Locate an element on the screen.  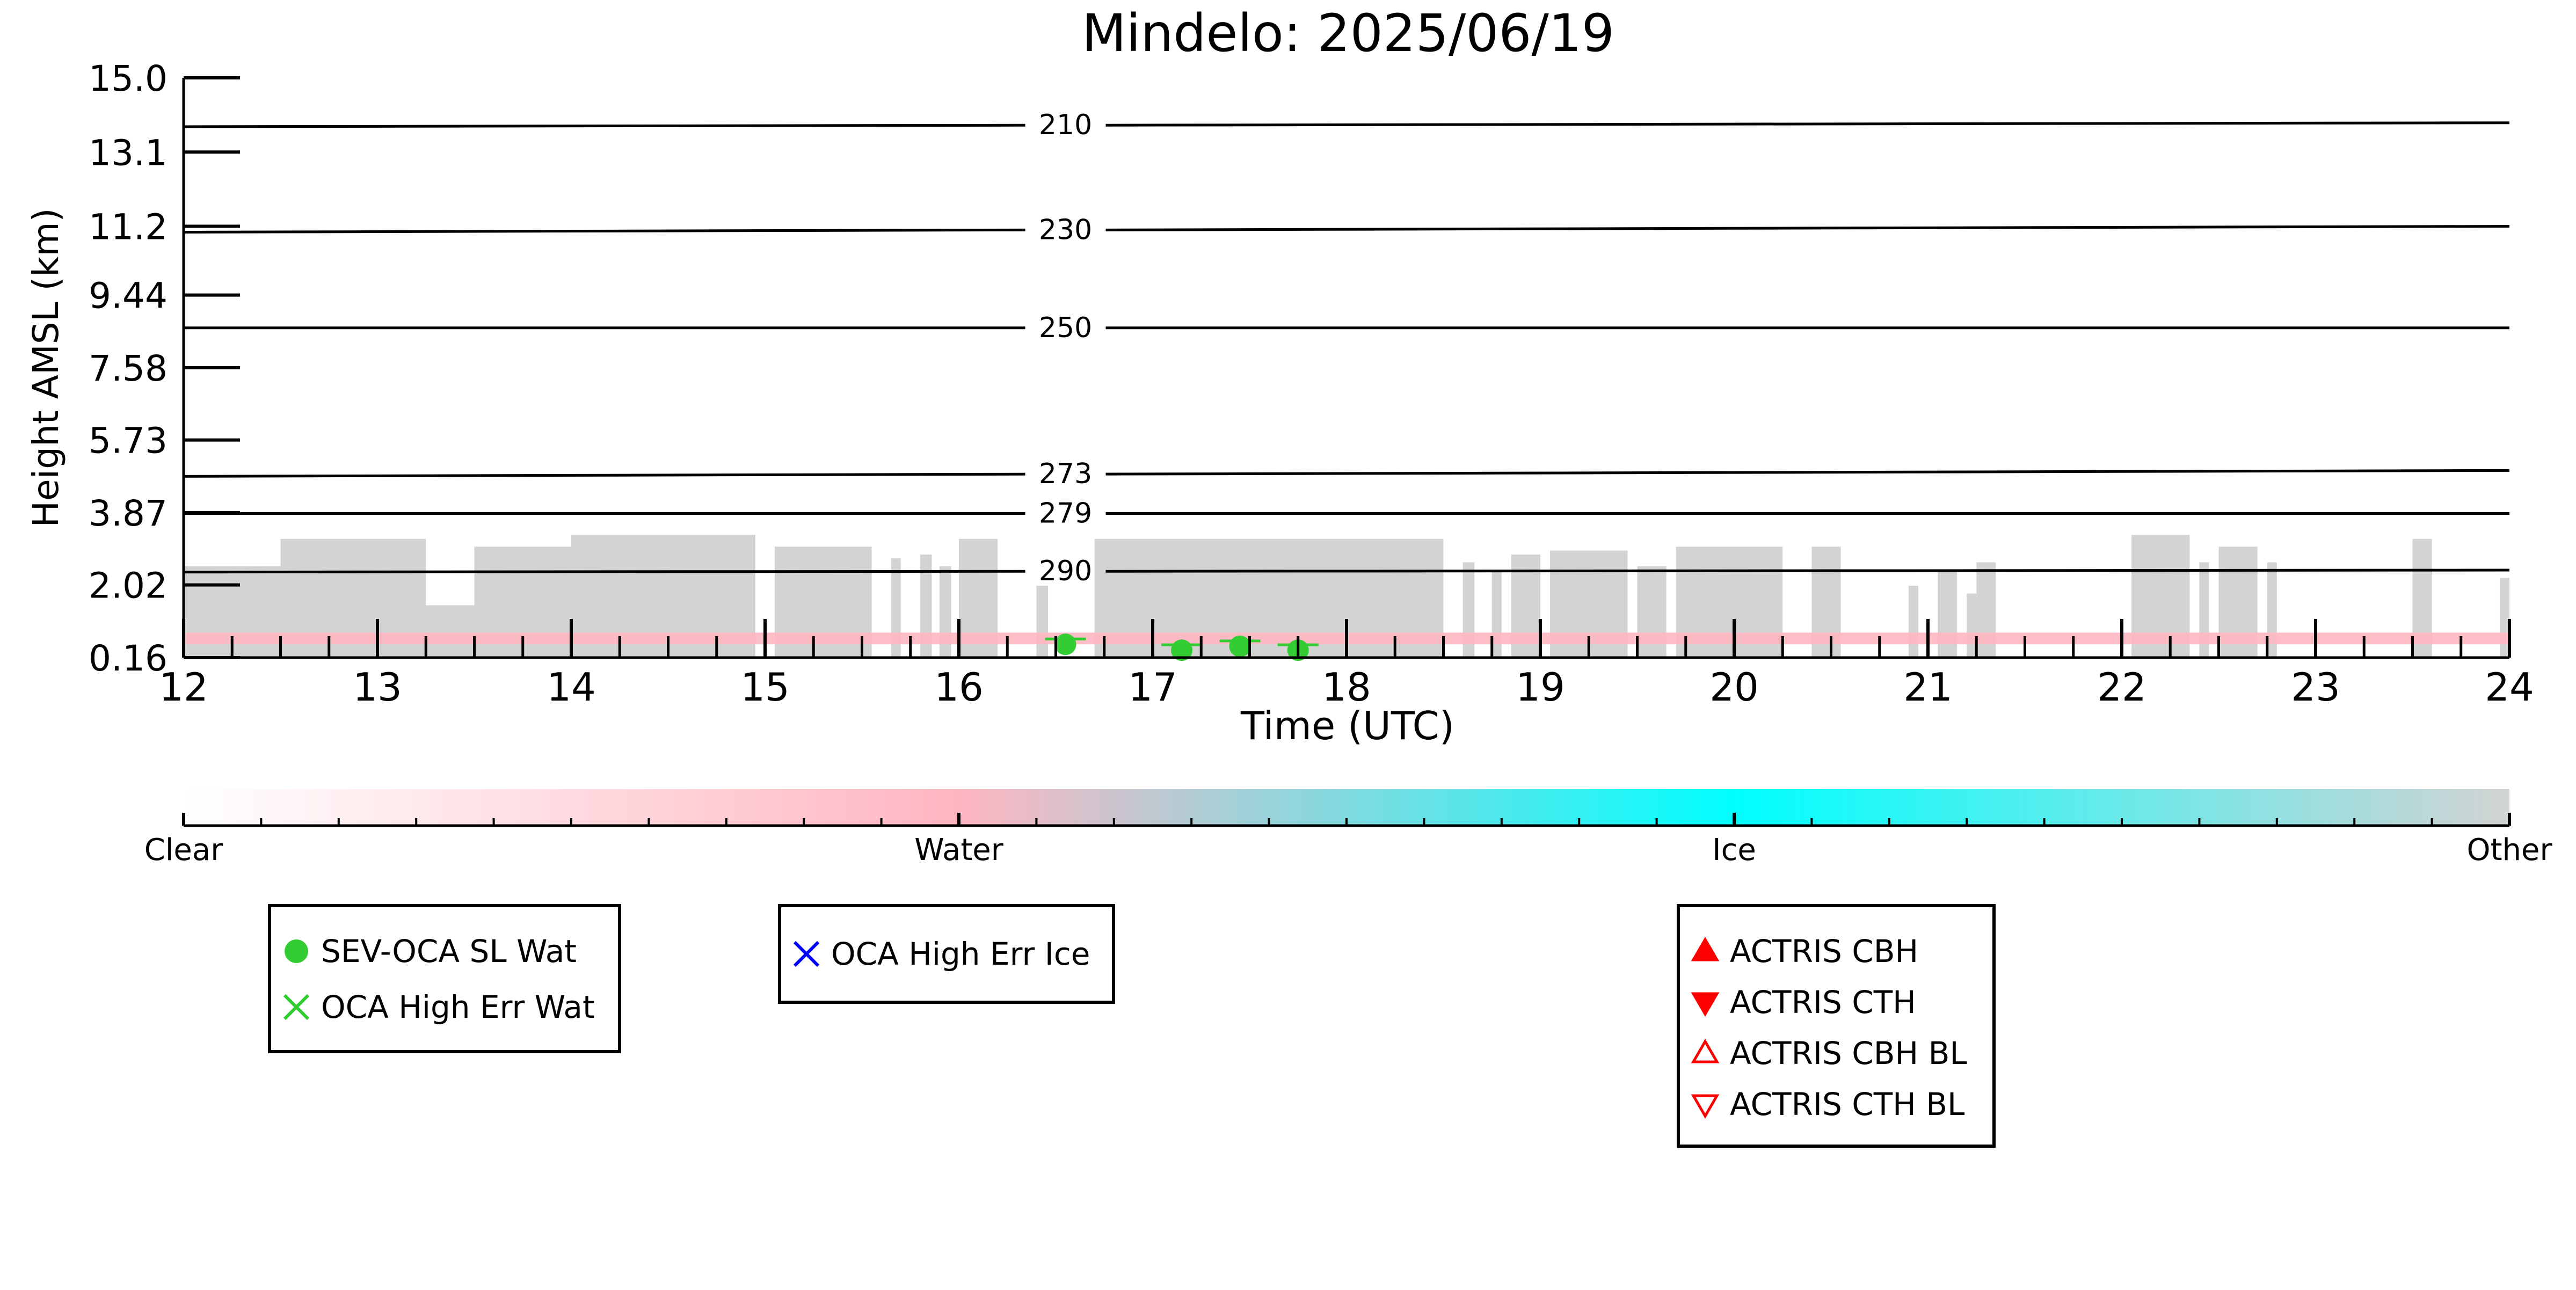
legend-label: OCA High Err Wat is located at coordinates (458, 1007).